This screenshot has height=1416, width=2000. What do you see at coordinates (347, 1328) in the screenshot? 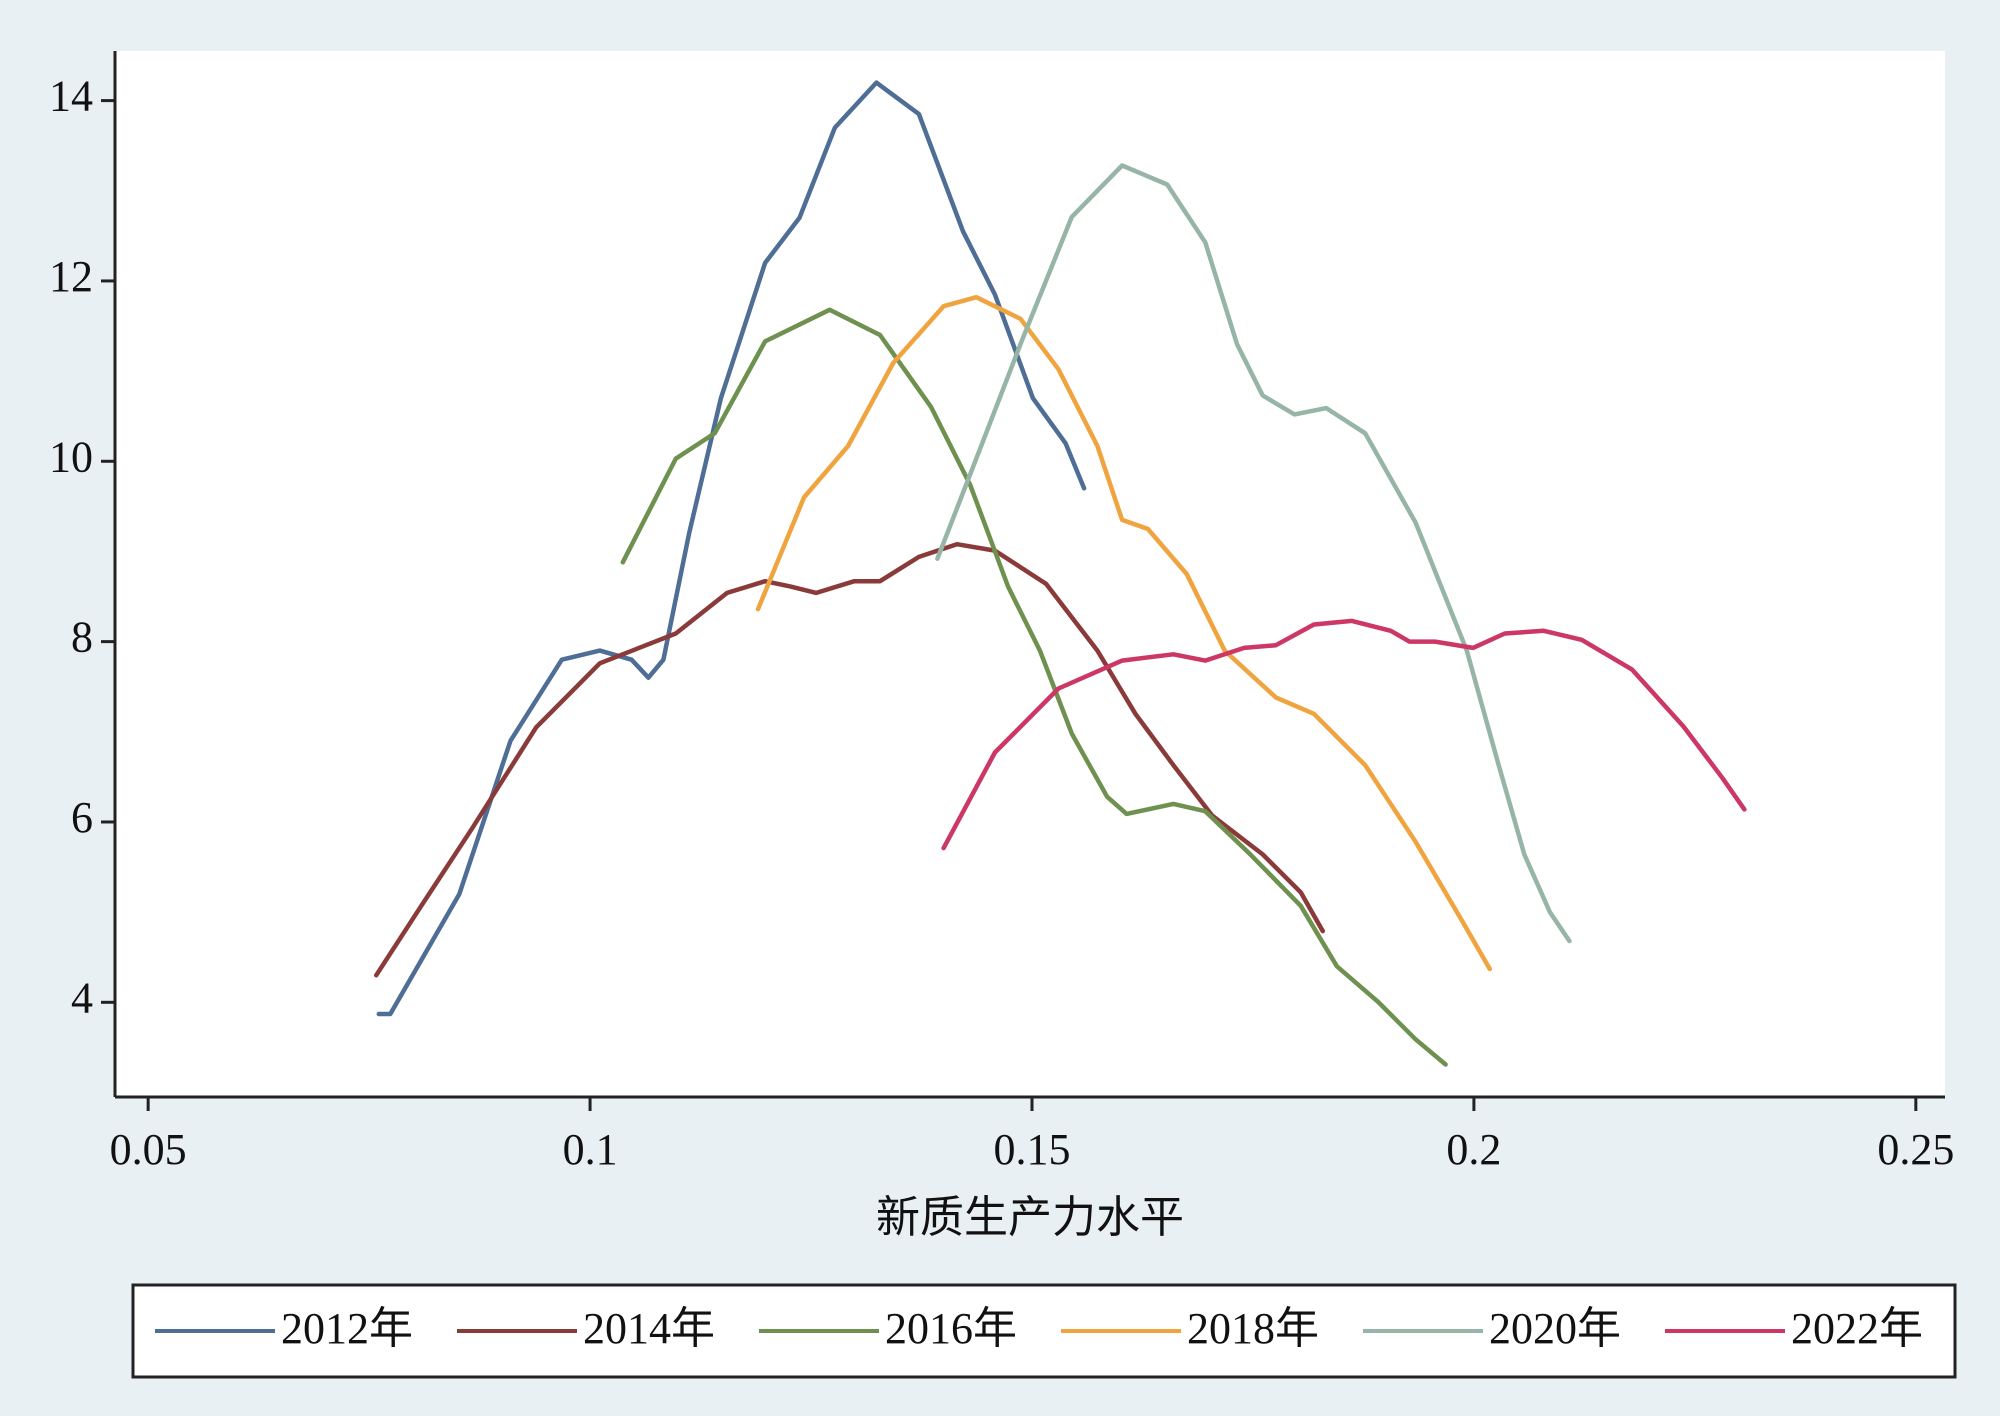
I see `legend-label: 2012年` at bounding box center [347, 1328].